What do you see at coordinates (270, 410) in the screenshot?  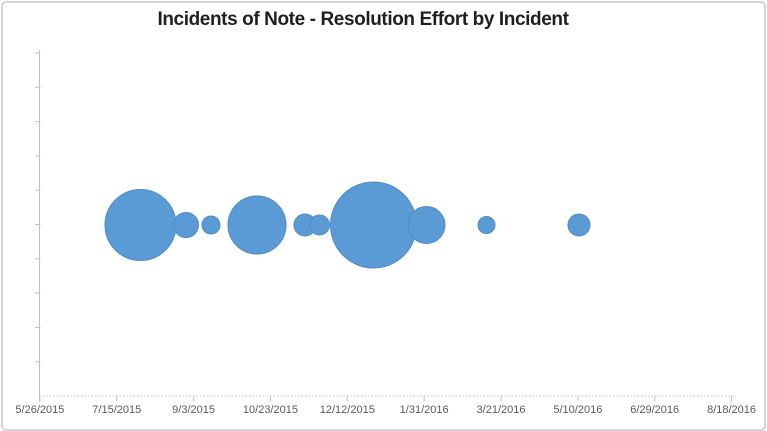 I see `x-axis-label: 10/23/2015` at bounding box center [270, 410].